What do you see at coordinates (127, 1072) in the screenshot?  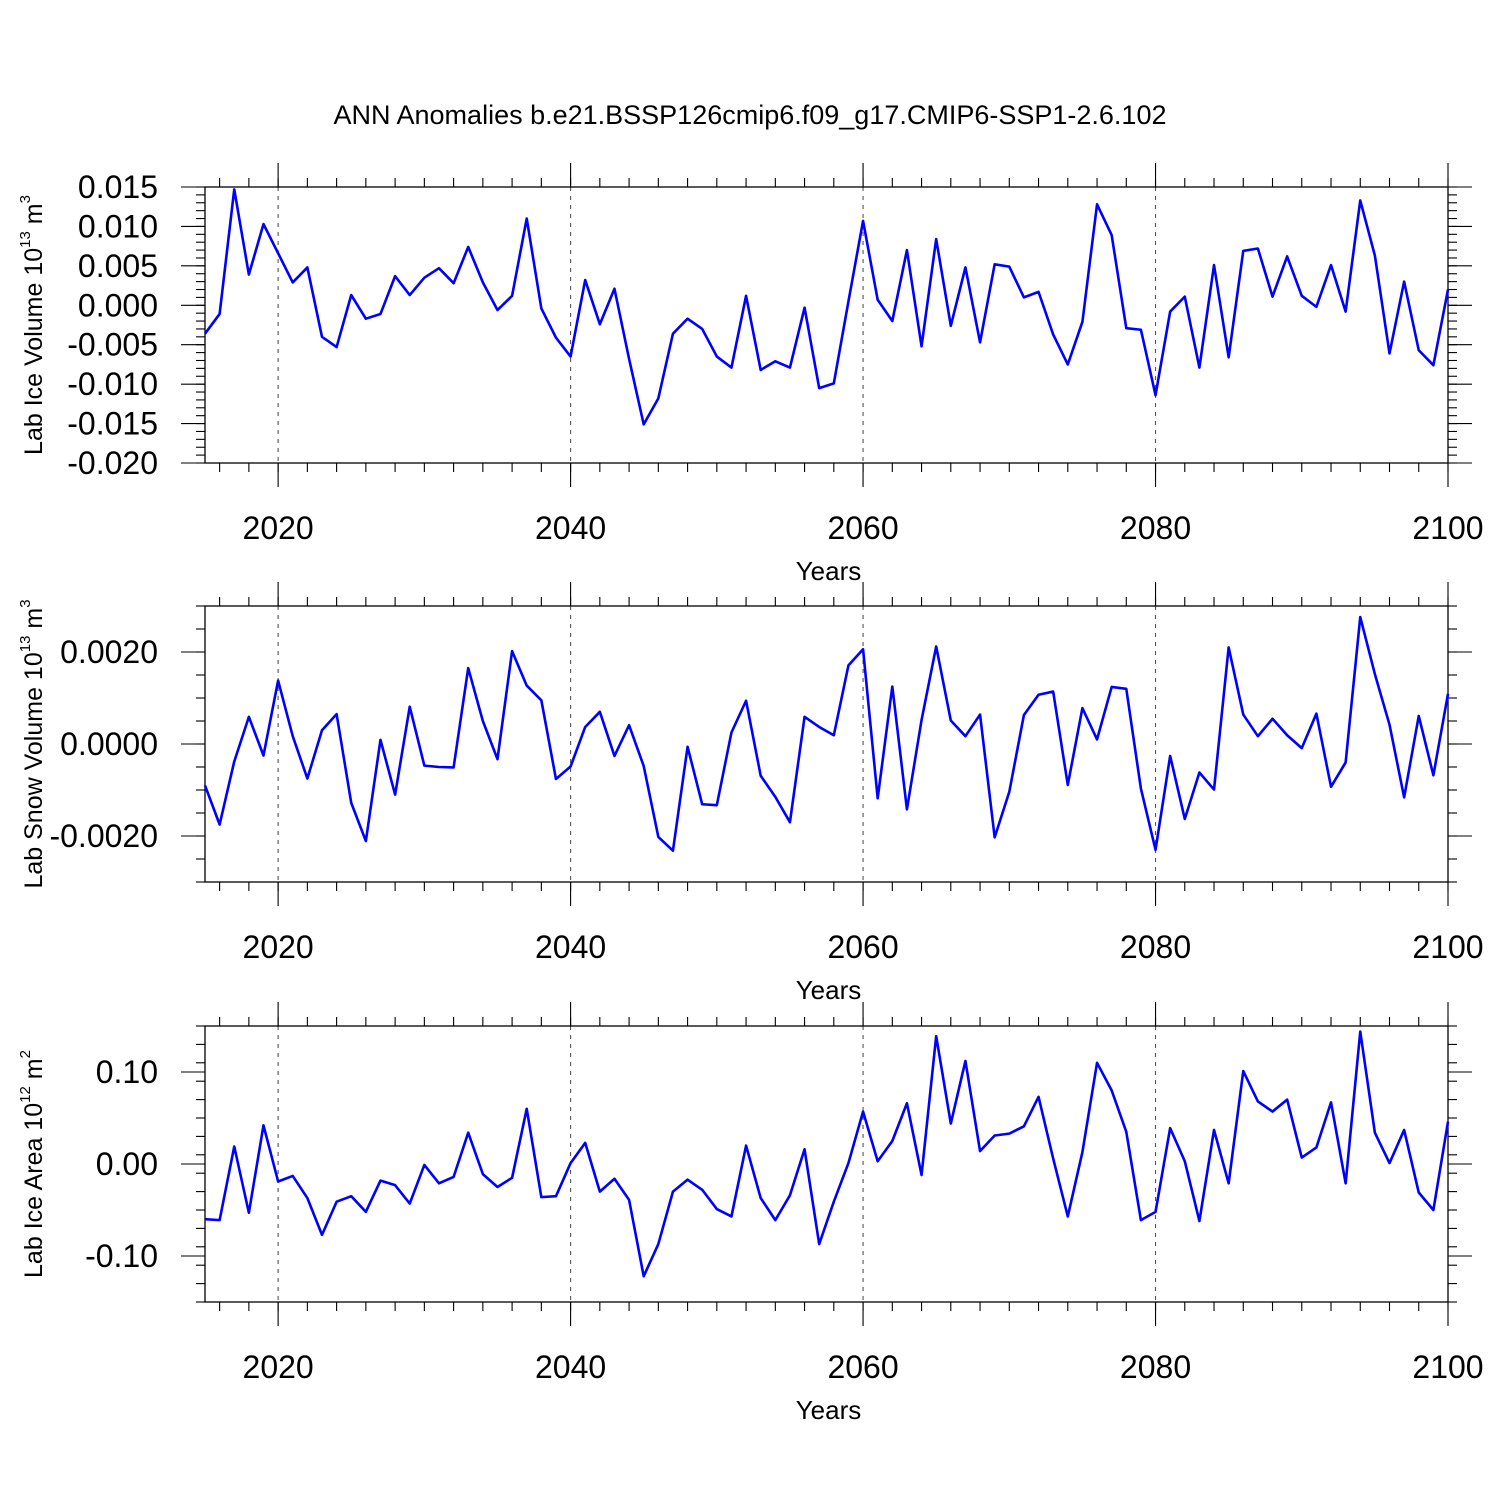 I see `y-tick-label: 0.10` at bounding box center [127, 1072].